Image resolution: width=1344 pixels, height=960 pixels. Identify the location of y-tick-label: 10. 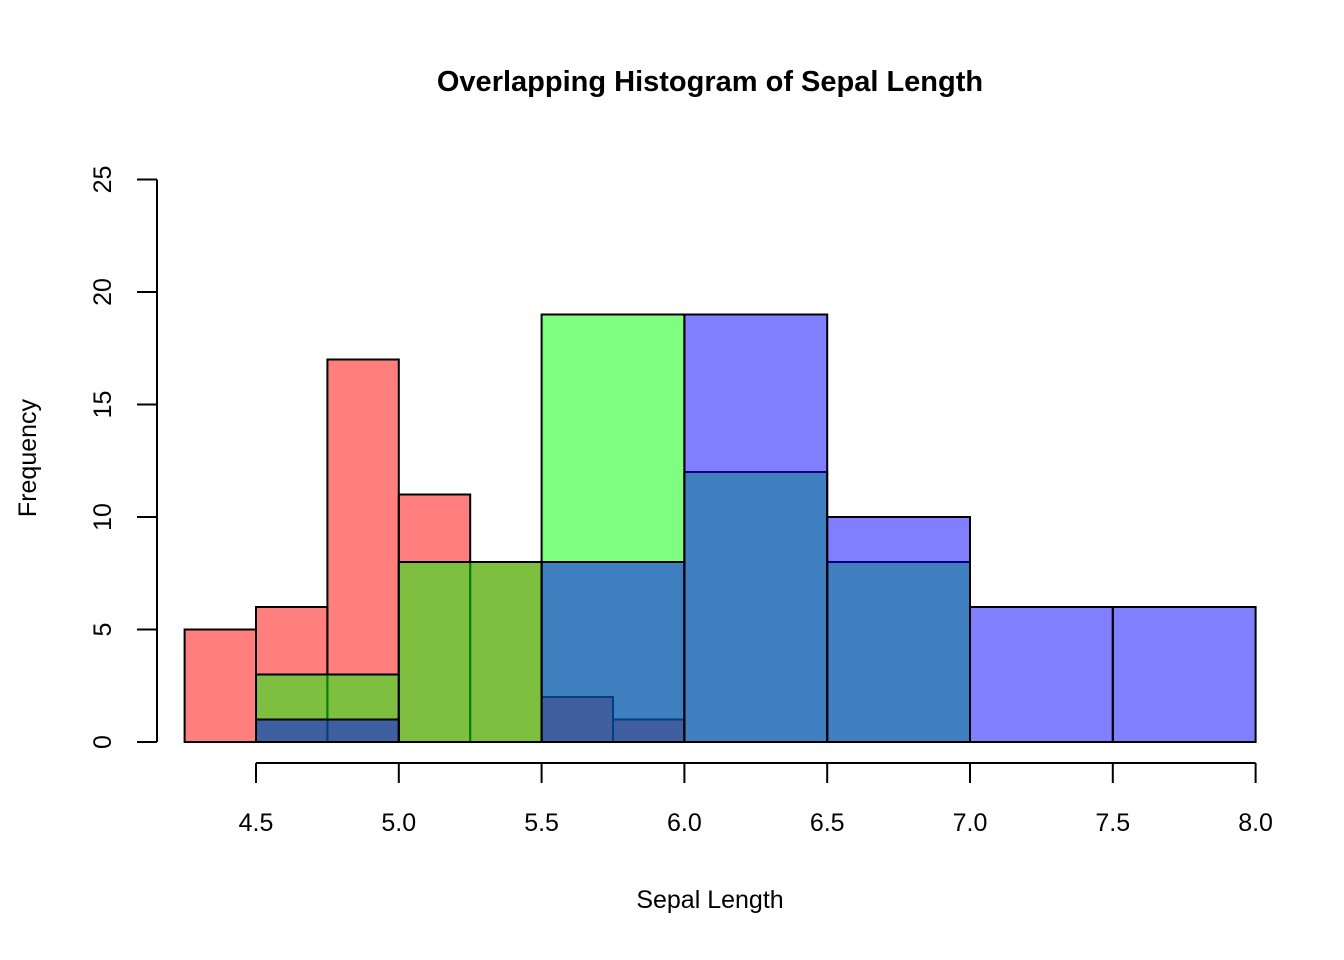
(103, 517).